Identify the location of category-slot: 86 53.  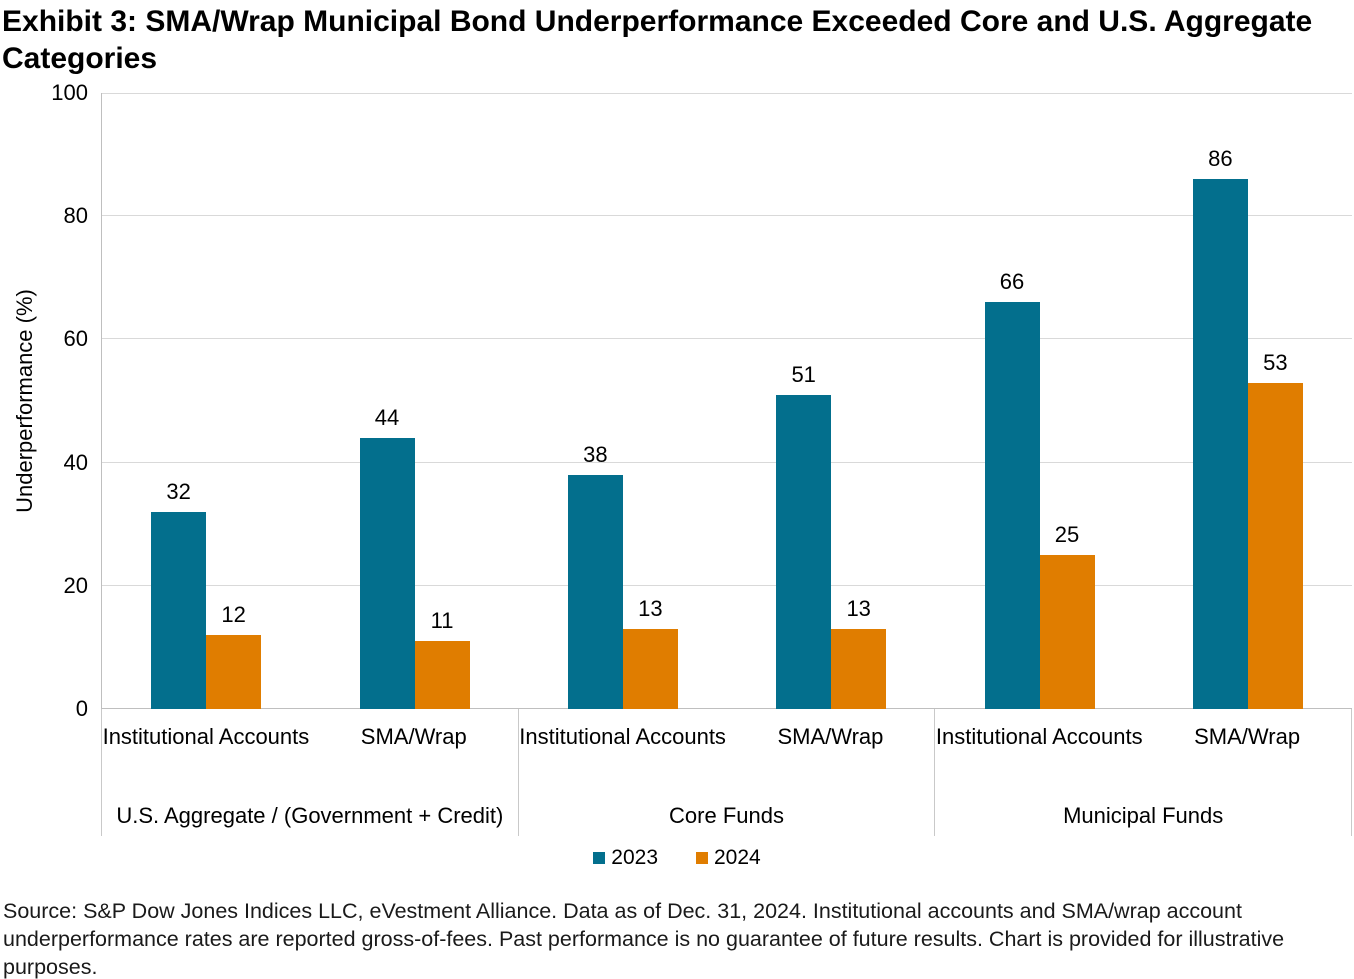
(1248, 401).